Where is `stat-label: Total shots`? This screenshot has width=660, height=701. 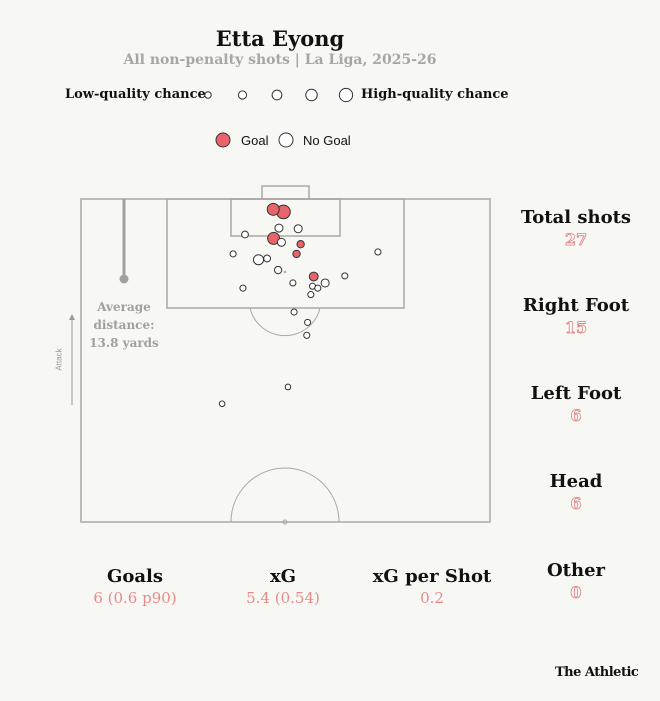
stat-label: Total shots is located at coordinates (576, 217).